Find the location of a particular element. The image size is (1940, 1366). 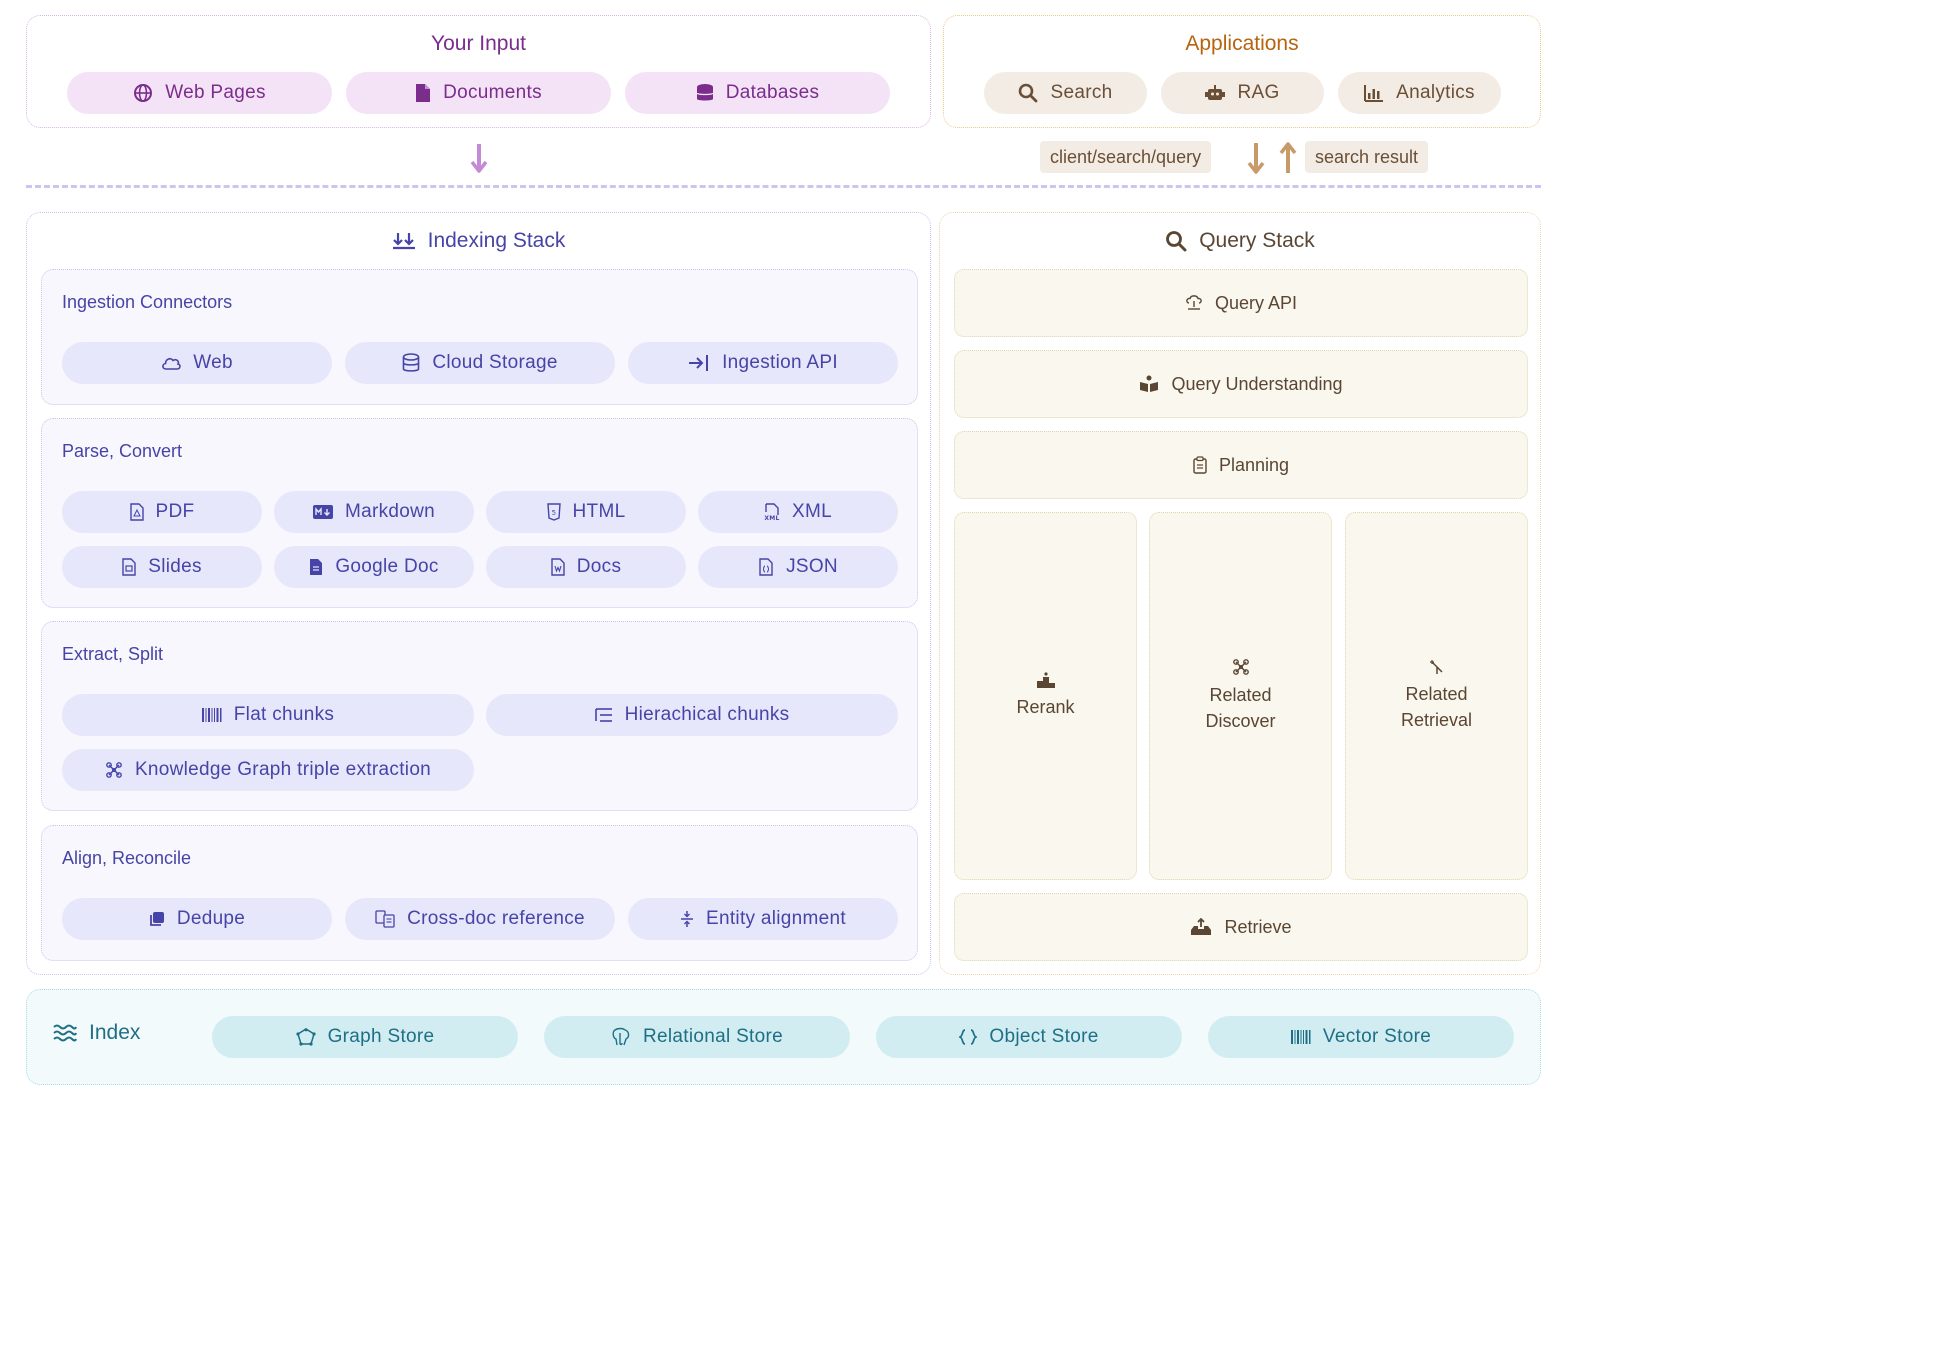

app-search-label: Search is located at coordinates (1081, 92).